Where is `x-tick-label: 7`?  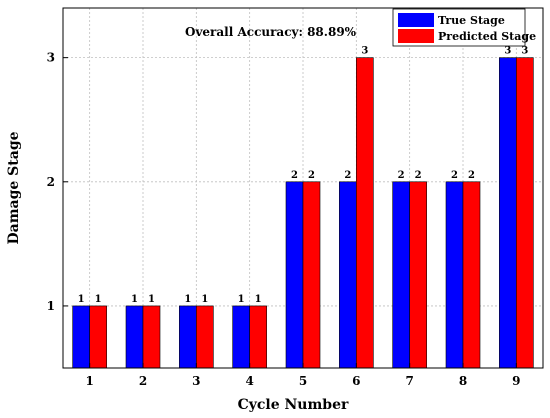
x-tick-label: 7 is located at coordinates (409, 381).